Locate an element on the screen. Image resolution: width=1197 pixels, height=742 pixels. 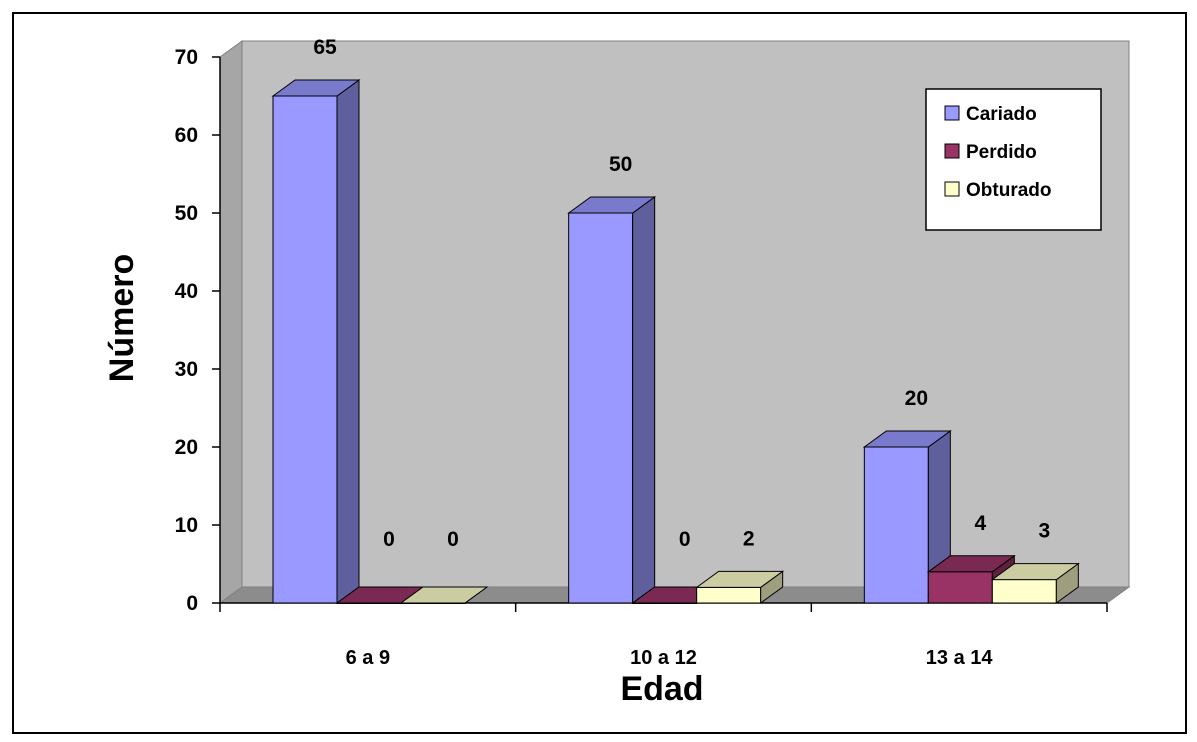
data-label: 4 is located at coordinates (980, 523).